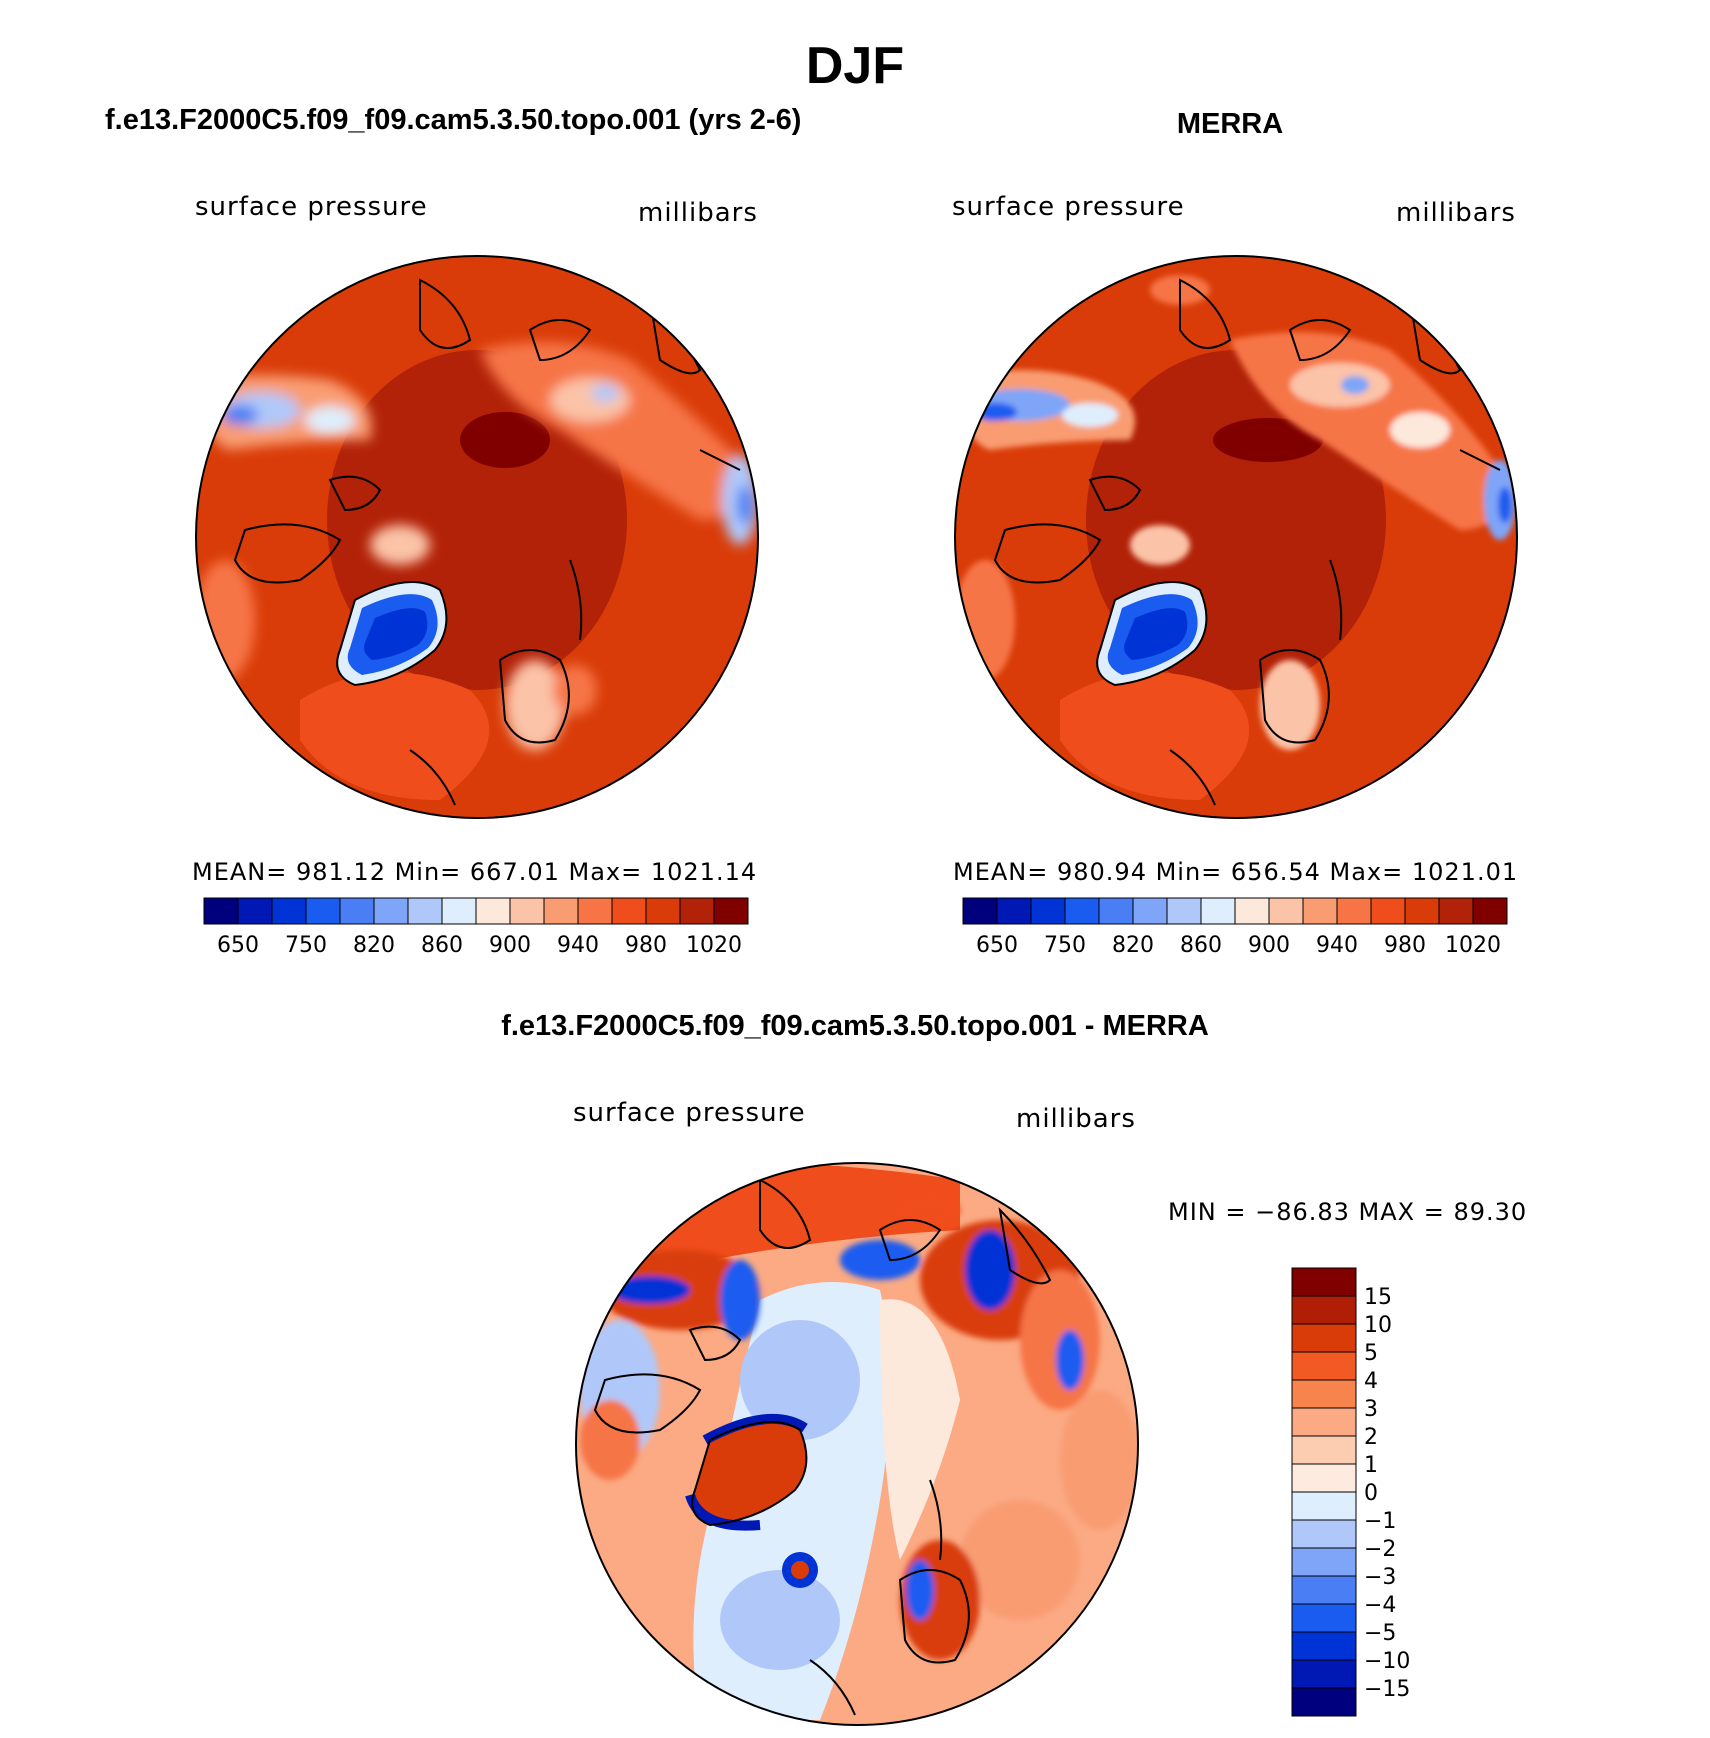 Image resolution: width=1710 pixels, height=1738 pixels. Describe the element at coordinates (1236, 872) in the screenshot. I see `obs-stats: MEAN= 980.94 Min= 656.54 Max= 1021.01` at that location.